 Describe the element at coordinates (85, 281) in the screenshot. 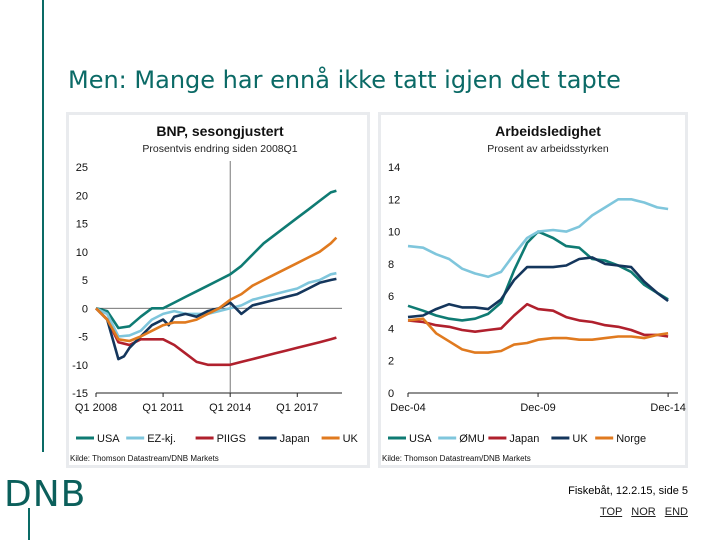

I see `gdp-y-tick-label: 5` at that location.